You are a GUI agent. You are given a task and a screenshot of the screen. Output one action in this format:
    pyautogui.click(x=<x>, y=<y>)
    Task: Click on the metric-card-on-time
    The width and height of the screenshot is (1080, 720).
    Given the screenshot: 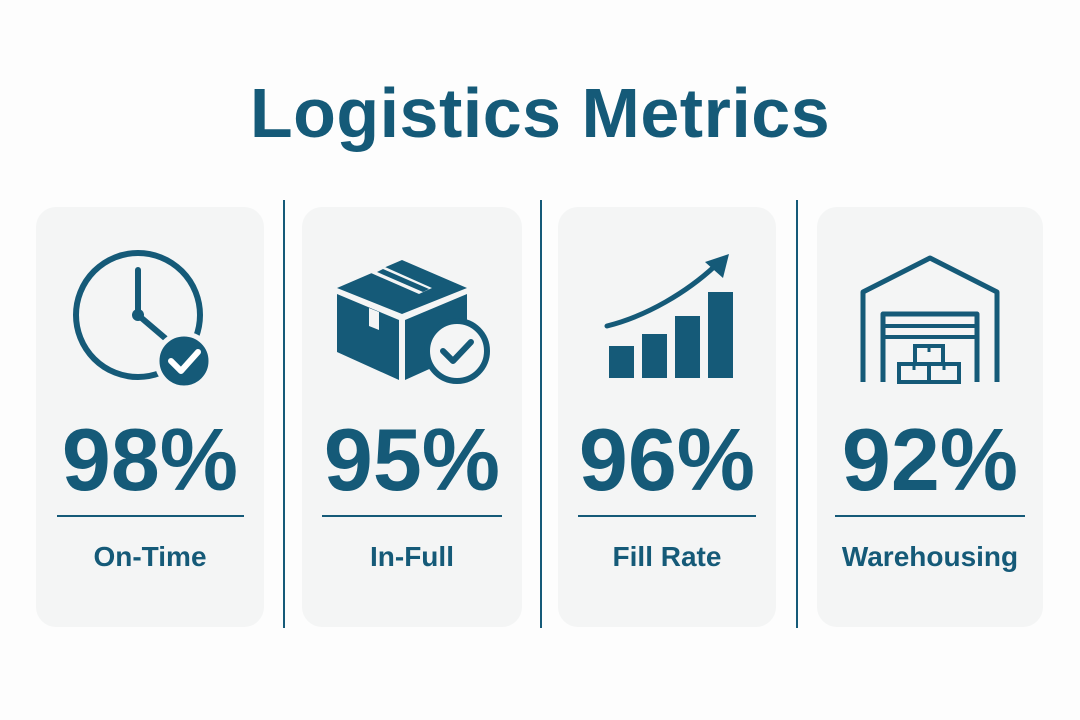 What is the action you would take?
    pyautogui.click(x=150, y=417)
    